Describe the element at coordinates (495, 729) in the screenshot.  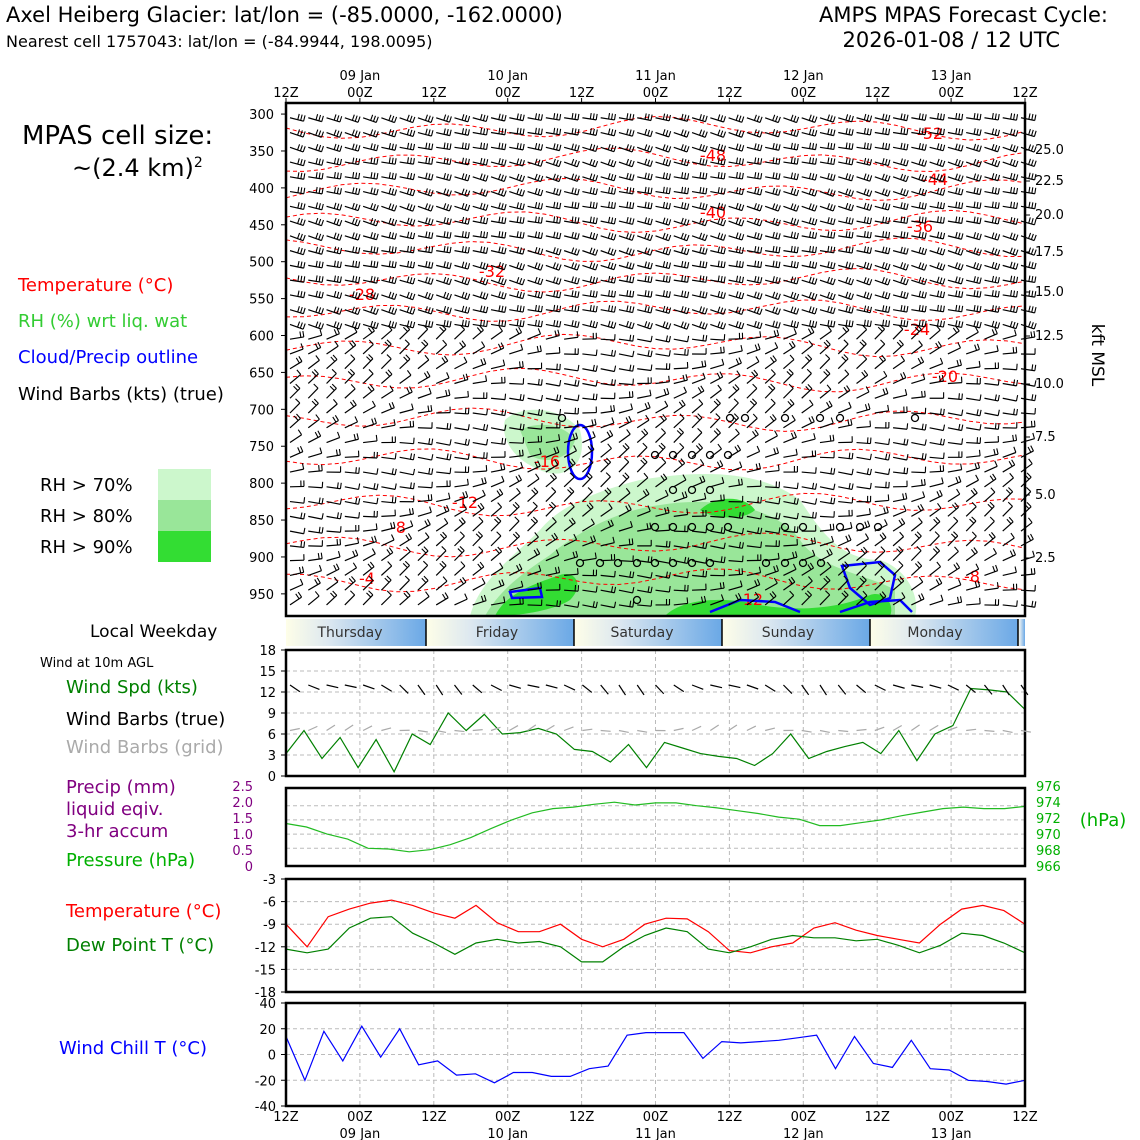
I see `grid-wind-barb` at that location.